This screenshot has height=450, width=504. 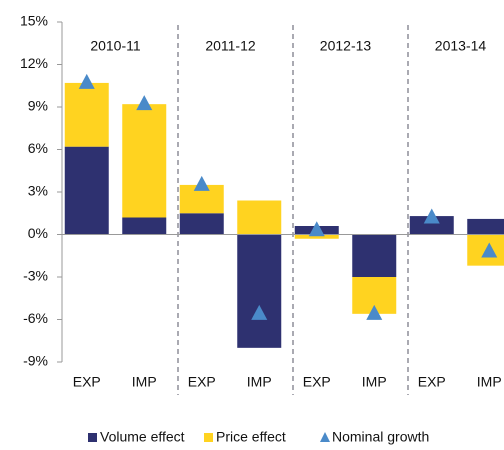 What do you see at coordinates (38, 148) in the screenshot?
I see `y-tick-label: 6%` at bounding box center [38, 148].